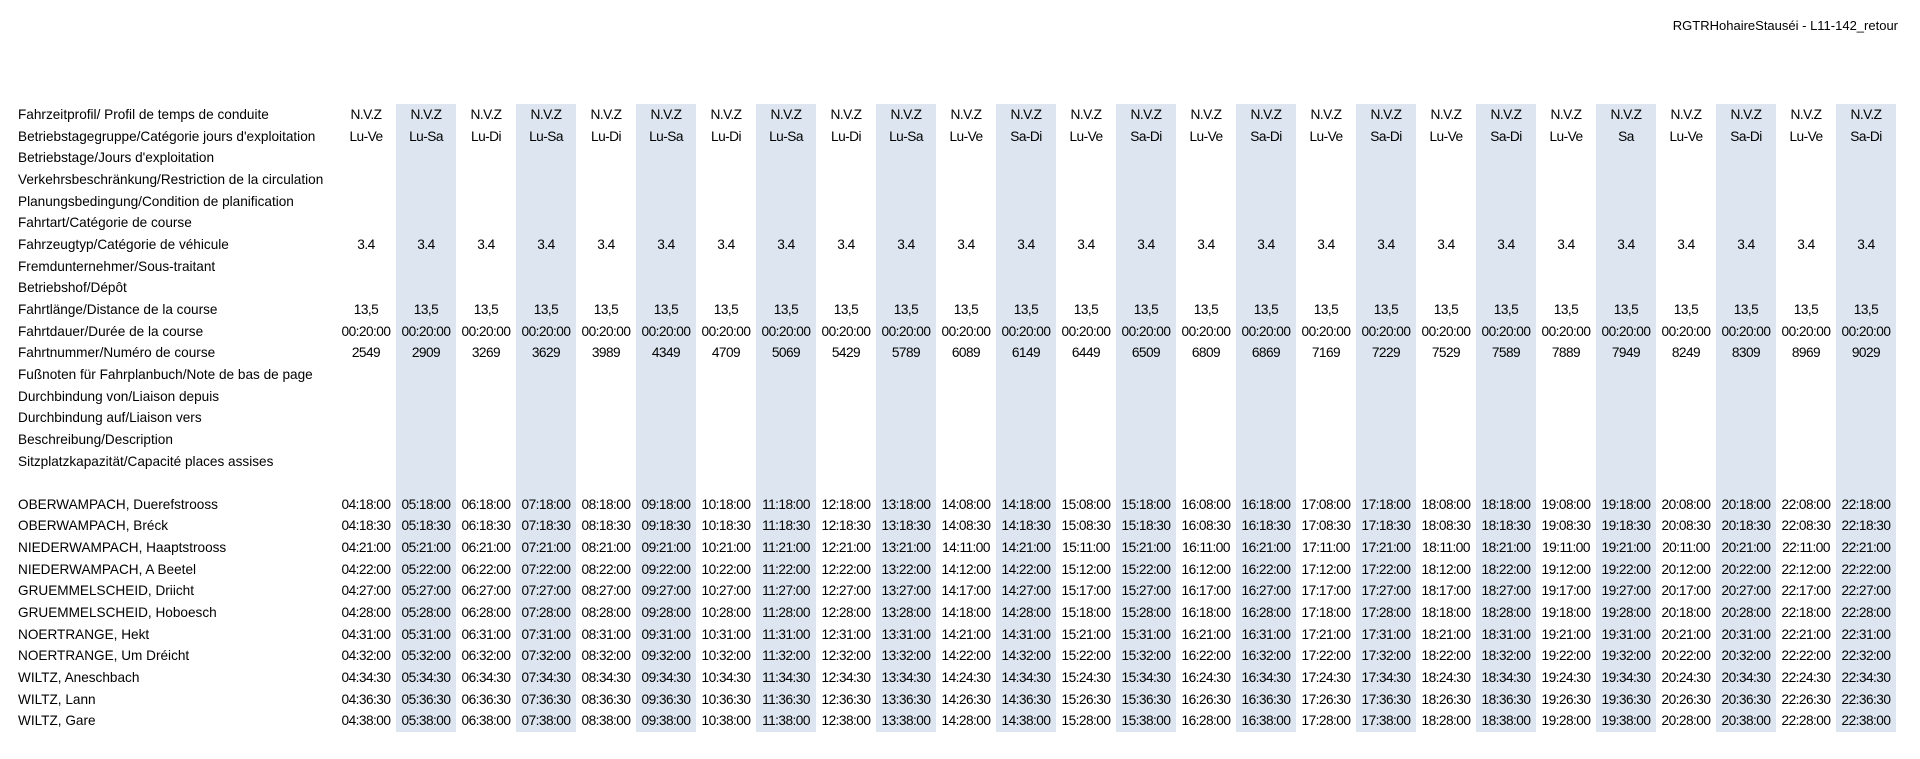  I want to click on departure-time-cell: 15:08:00, so click(1086, 504).